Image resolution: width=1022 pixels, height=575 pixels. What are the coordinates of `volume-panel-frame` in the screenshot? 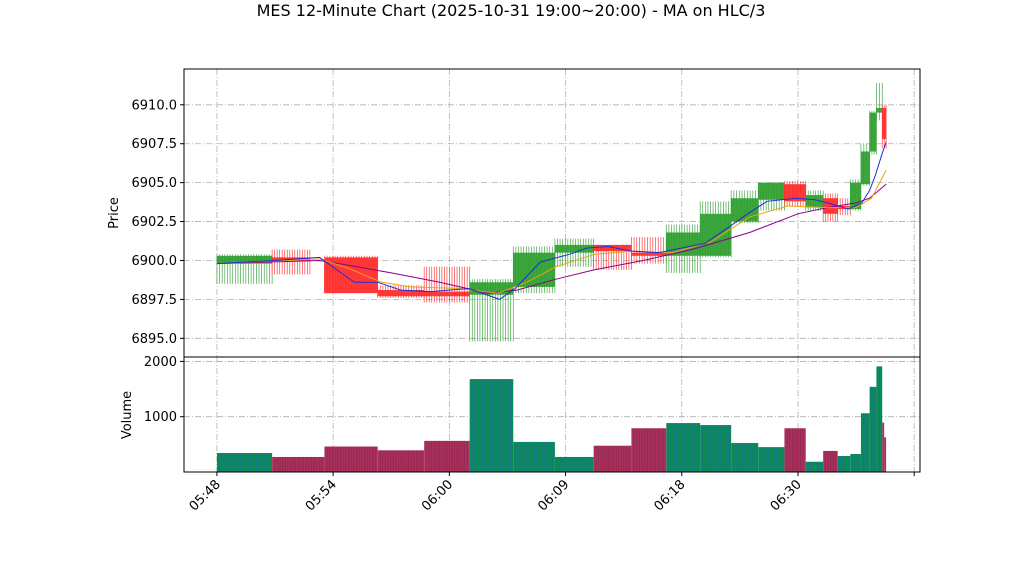 It's located at (552, 414).